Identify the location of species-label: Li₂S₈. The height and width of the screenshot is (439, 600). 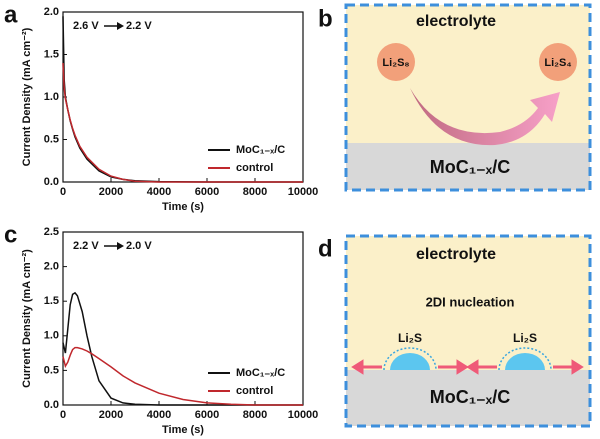
(395, 63).